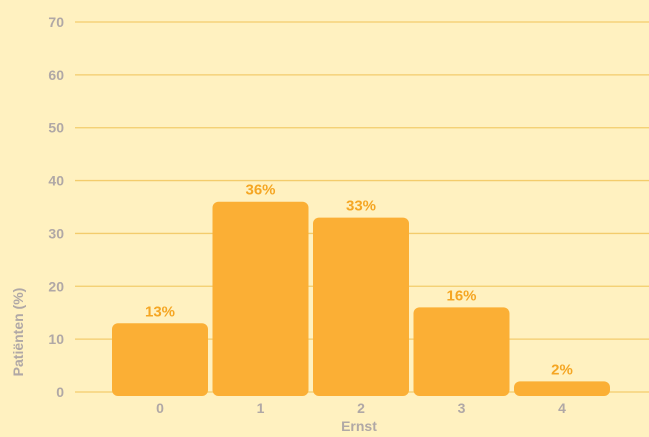 This screenshot has height=437, width=649. I want to click on y-tick-label: 20, so click(56, 286).